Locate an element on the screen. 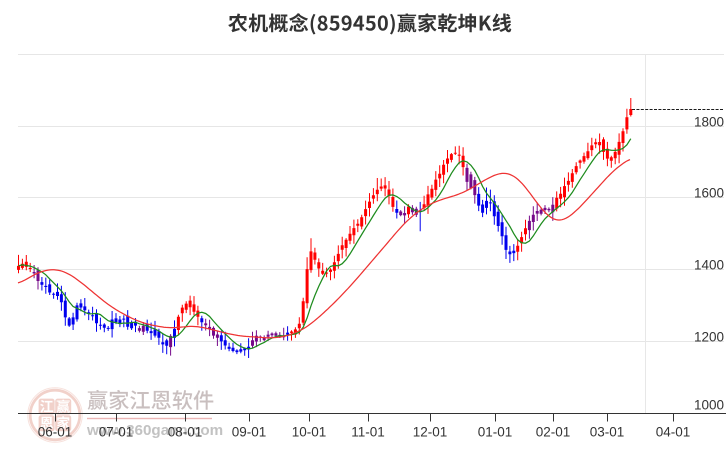 The image size is (726, 450). svg-text: 1600 is located at coordinates (709, 193).